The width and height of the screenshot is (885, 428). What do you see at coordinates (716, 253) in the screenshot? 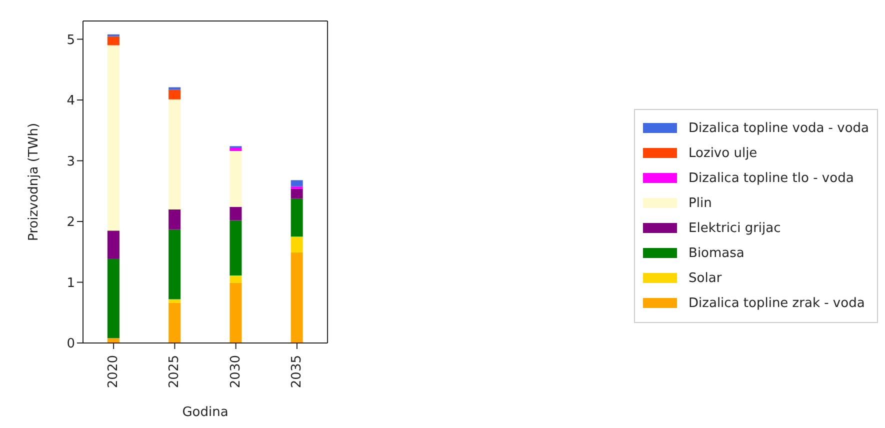
I see `legend-label: Biomasa` at bounding box center [716, 253].